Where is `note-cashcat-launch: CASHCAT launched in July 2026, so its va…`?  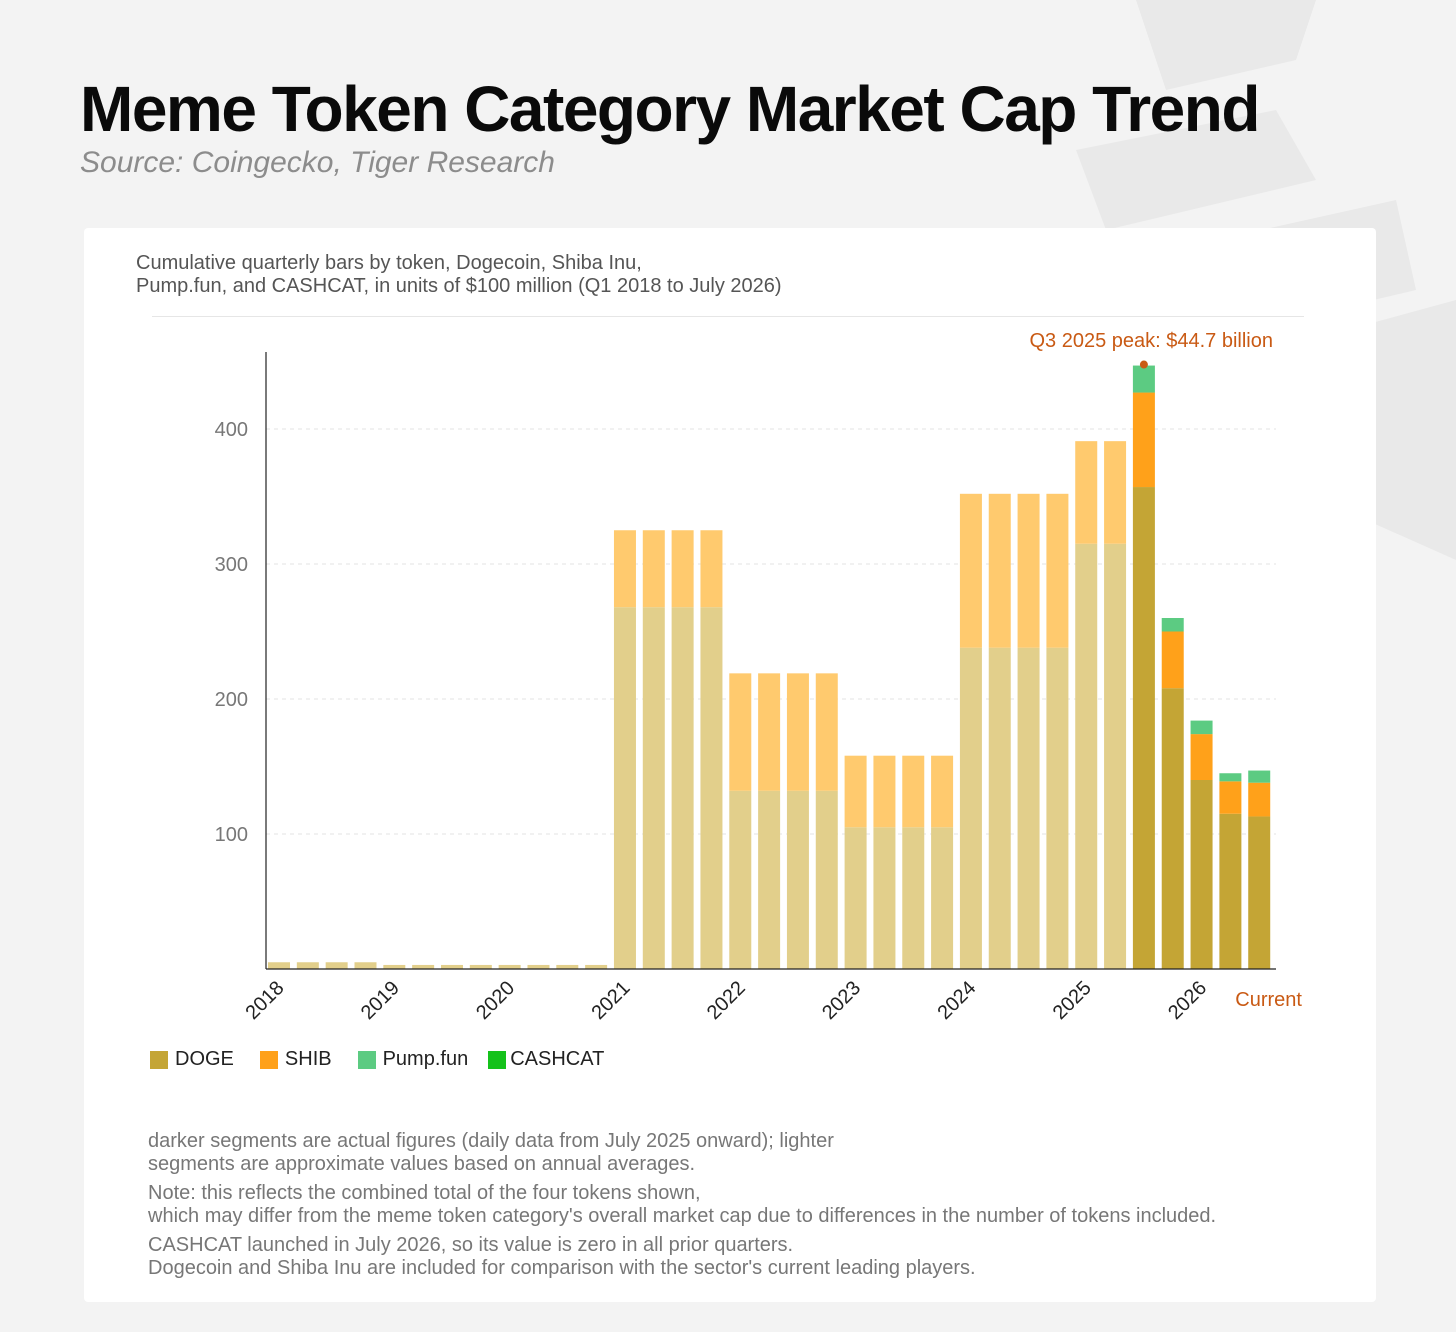 note-cashcat-launch: CASHCAT launched in July 2026, so its va… is located at coordinates (562, 1256).